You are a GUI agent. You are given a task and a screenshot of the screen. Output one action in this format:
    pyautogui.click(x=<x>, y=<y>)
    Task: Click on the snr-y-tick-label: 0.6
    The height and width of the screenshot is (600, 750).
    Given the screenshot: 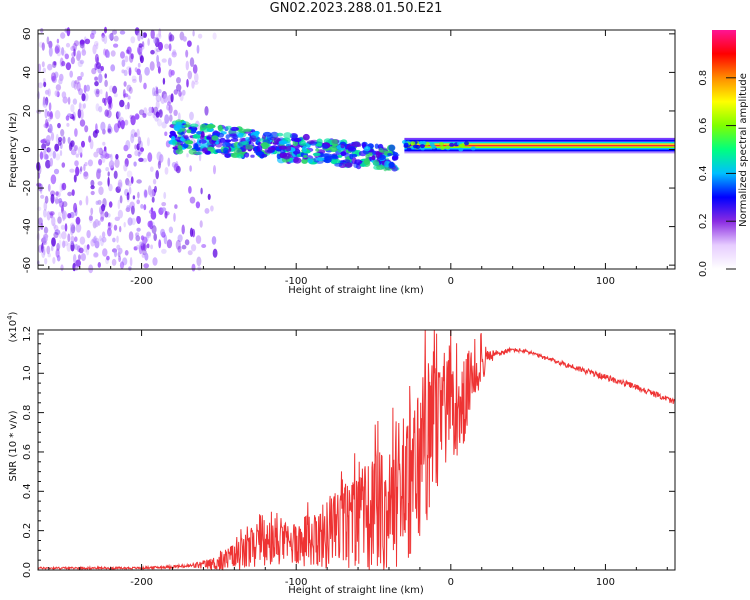 What is the action you would take?
    pyautogui.click(x=27, y=452)
    